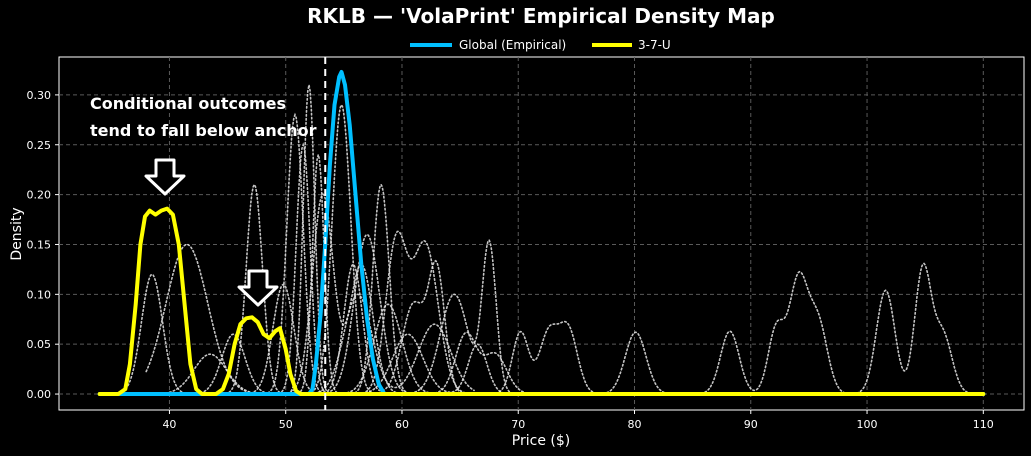 Image resolution: width=1031 pixels, height=456 pixels. What do you see at coordinates (39, 195) in the screenshot?
I see `y-tick-label: 0.20` at bounding box center [39, 195].